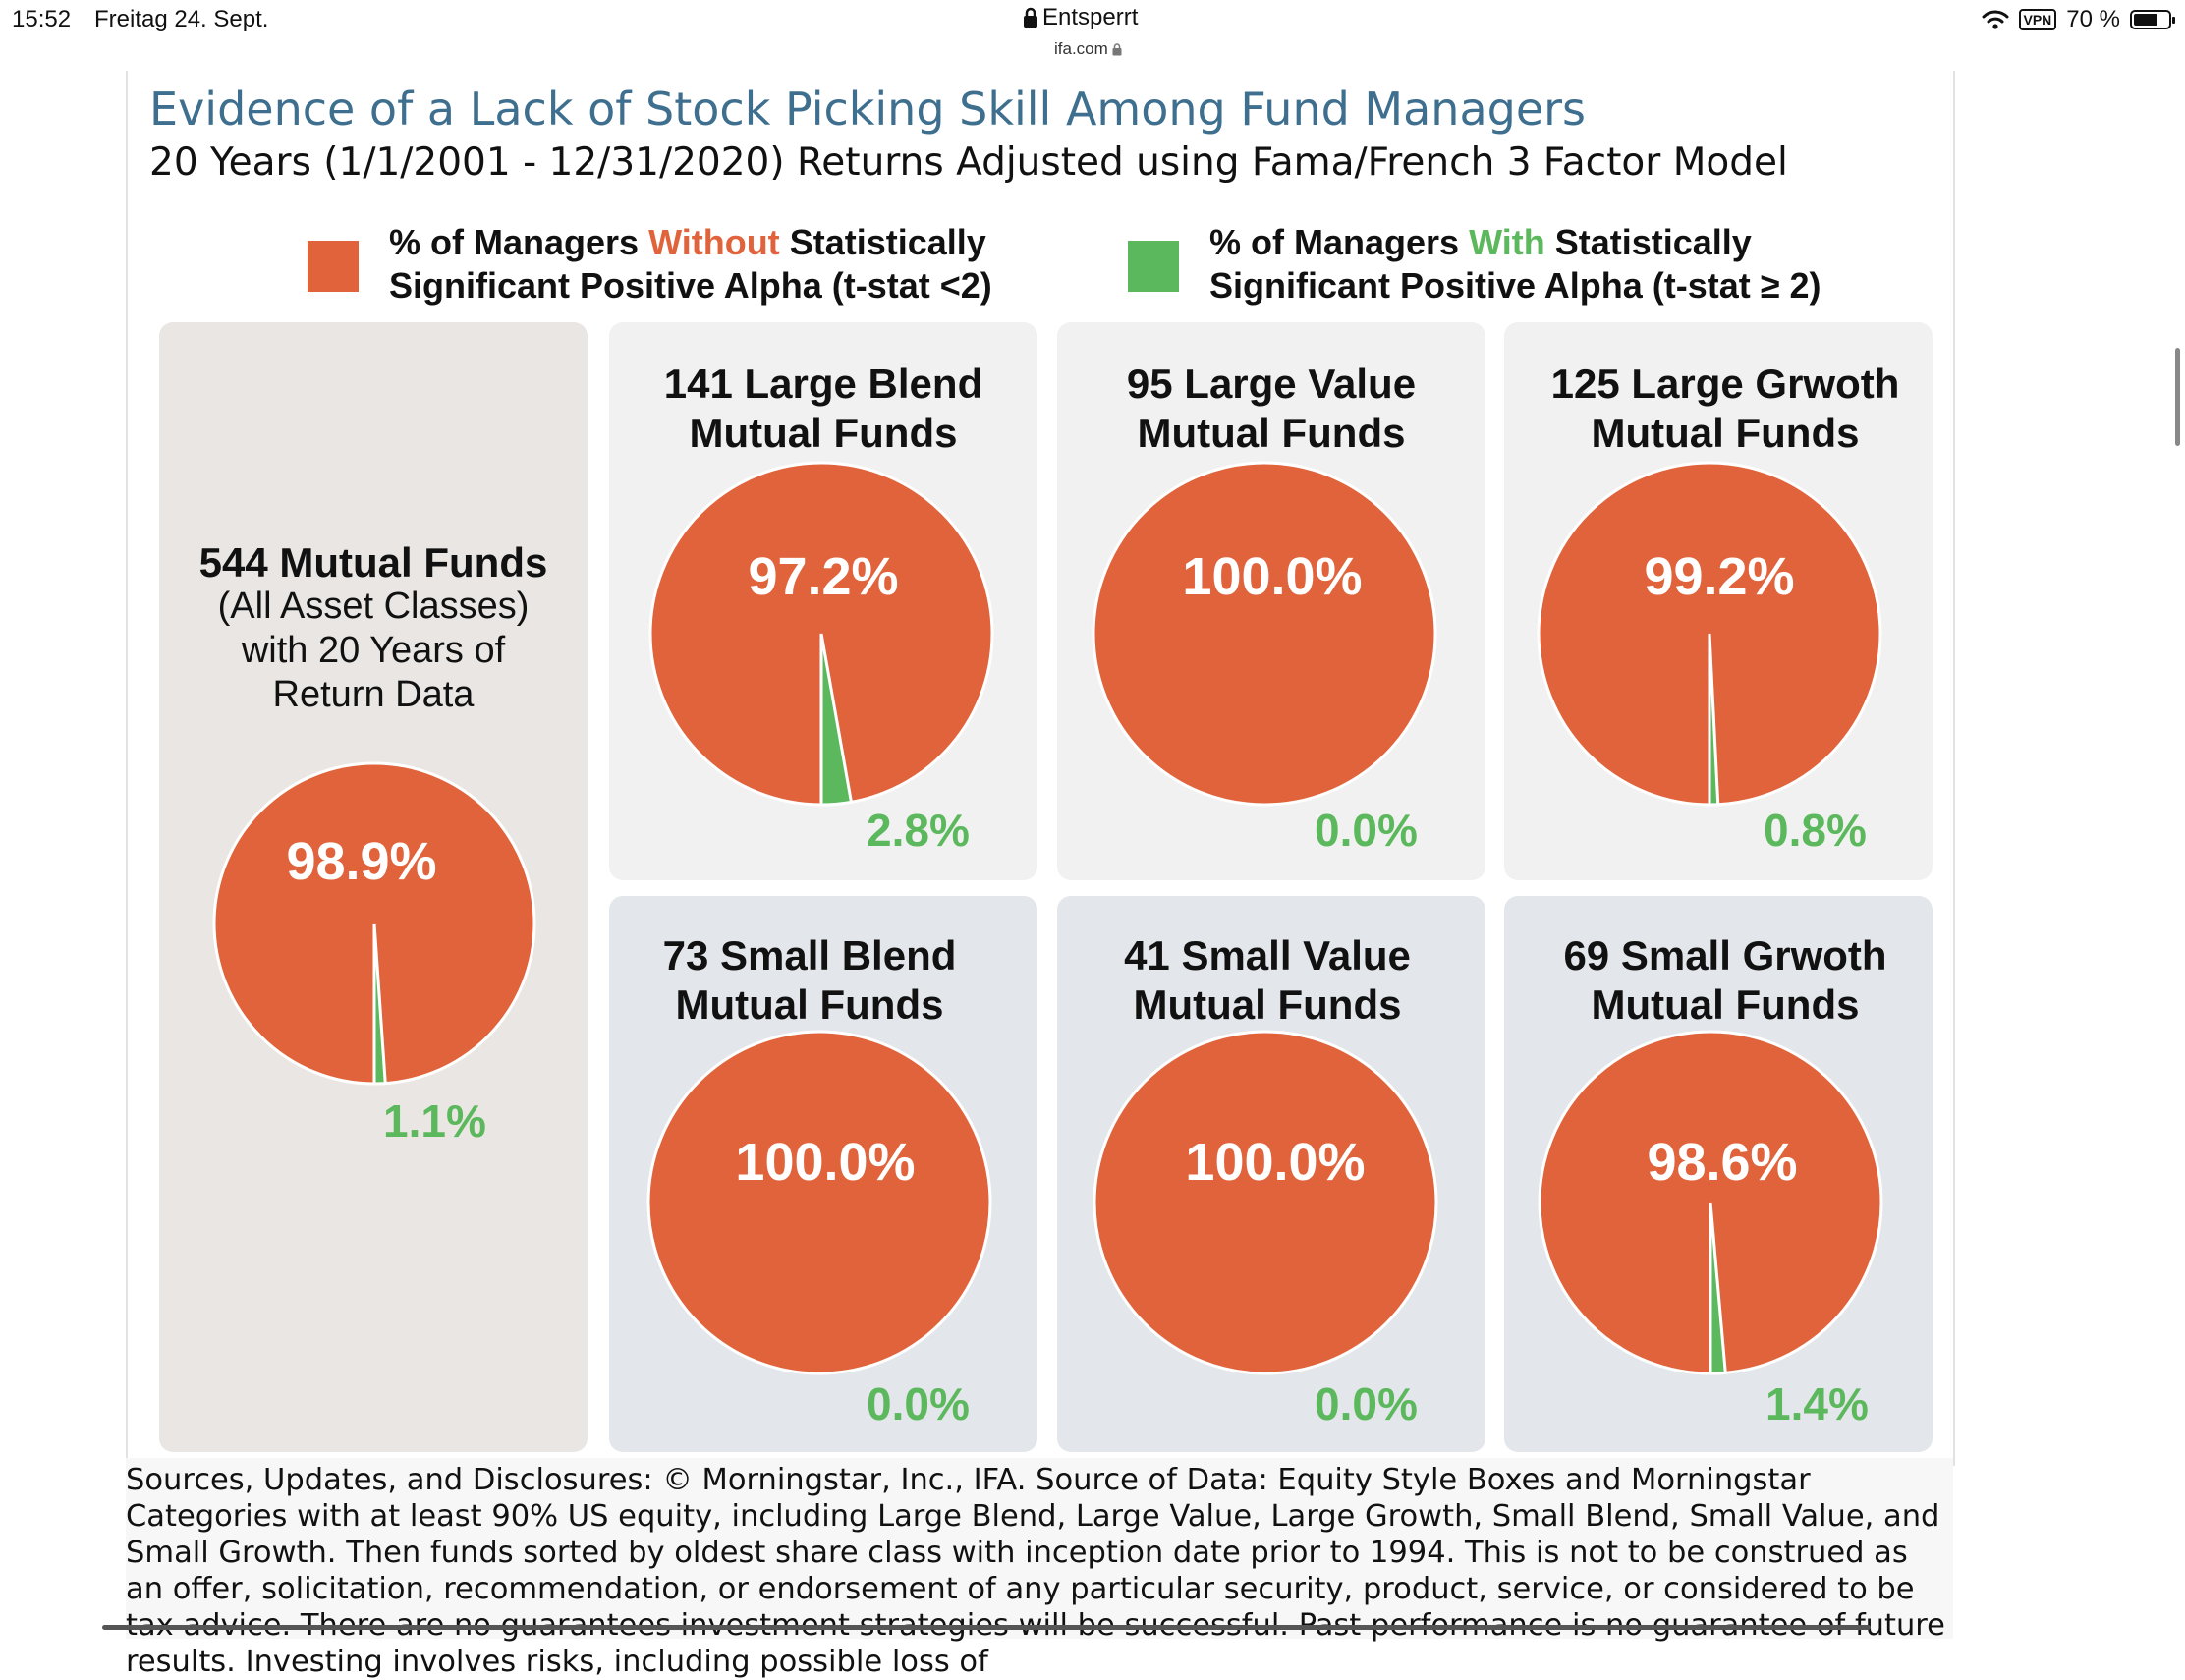 The image size is (2185, 1680). I want to click on chart-title-small-value: 41 Small Value Mutual Funds, so click(1267, 980).